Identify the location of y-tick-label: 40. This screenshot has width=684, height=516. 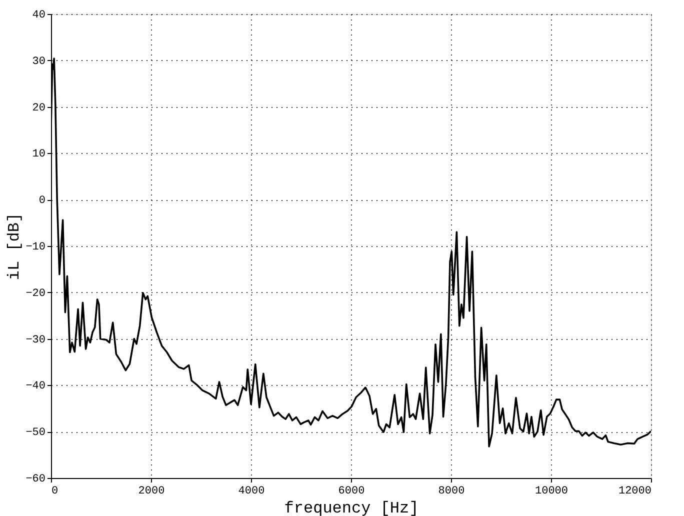
(39, 16).